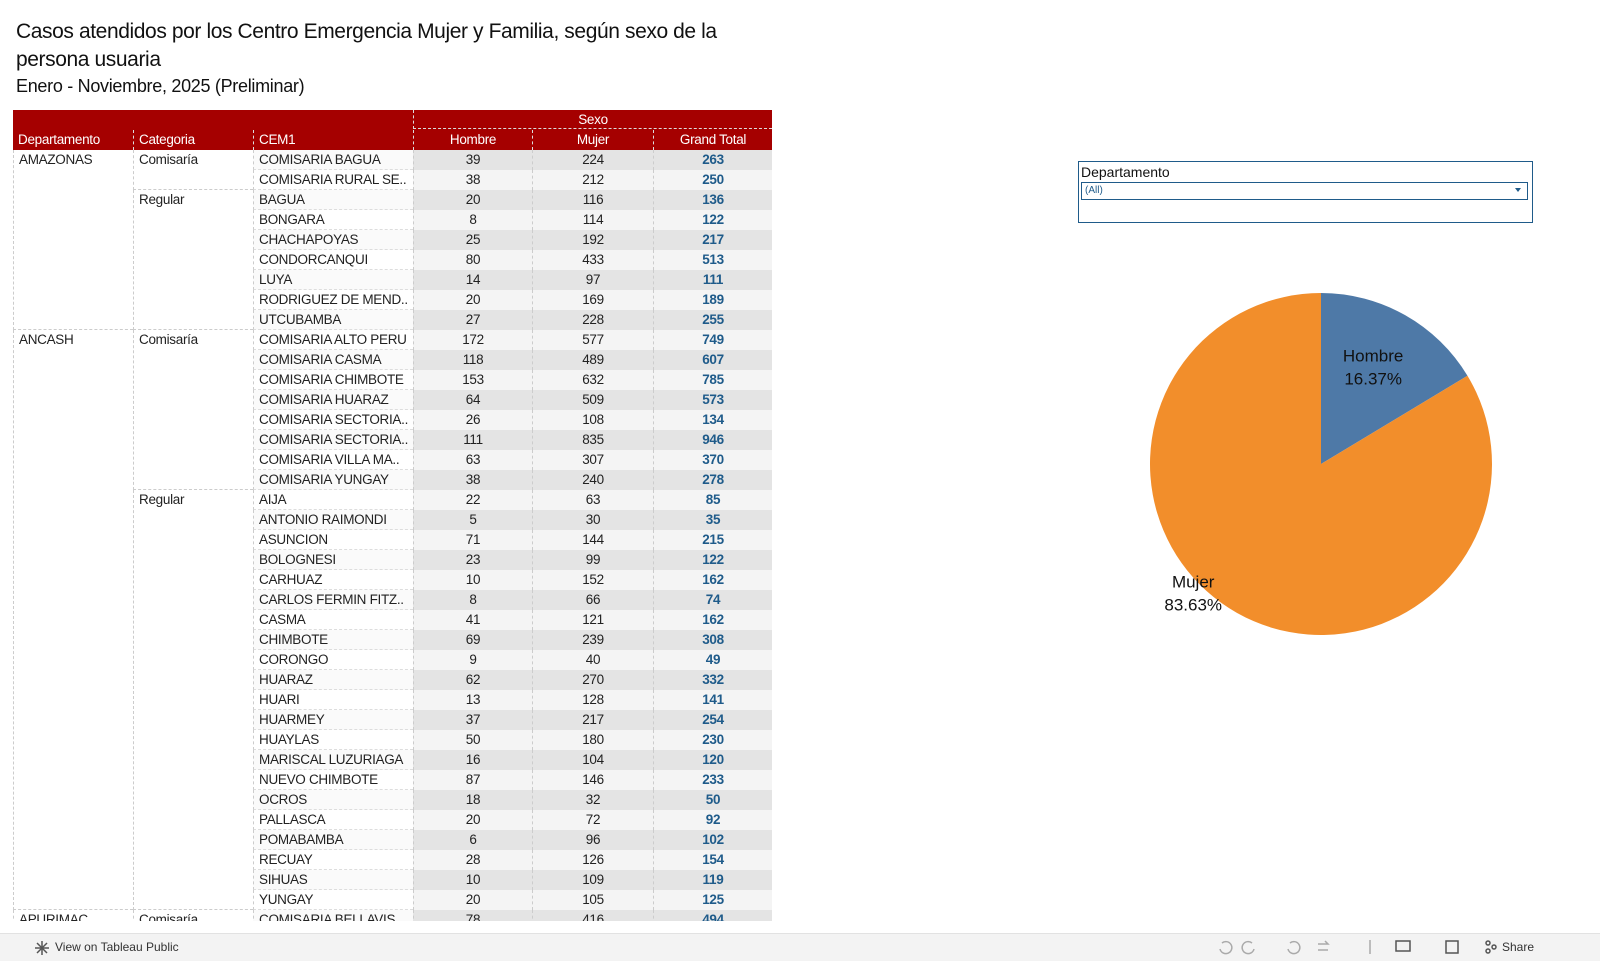 Image resolution: width=1600 pixels, height=961 pixels. I want to click on value-cell: 224, so click(592, 160).